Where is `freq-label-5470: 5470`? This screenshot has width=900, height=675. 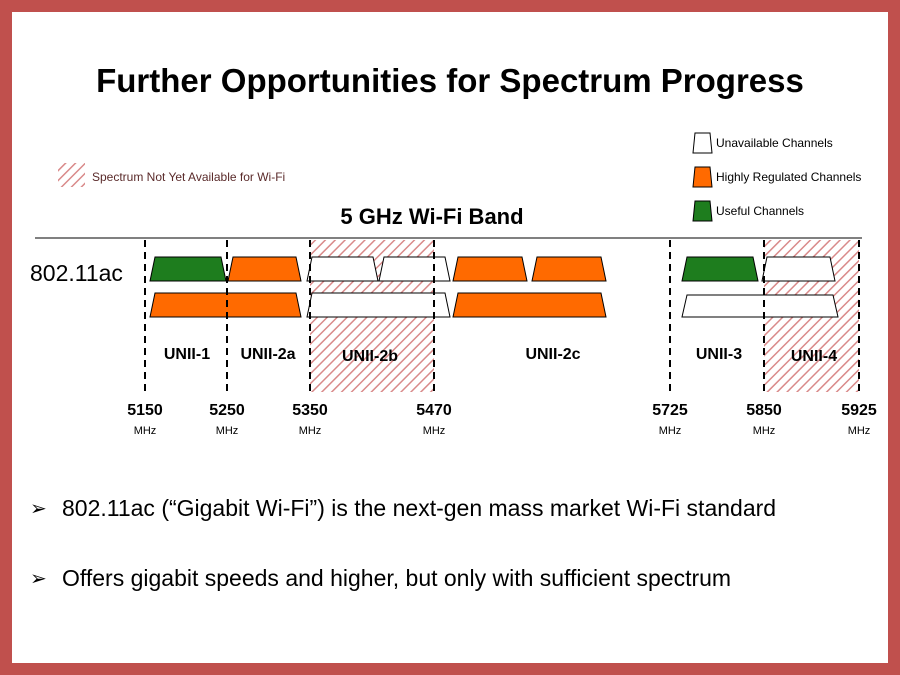 freq-label-5470: 5470 is located at coordinates (434, 410).